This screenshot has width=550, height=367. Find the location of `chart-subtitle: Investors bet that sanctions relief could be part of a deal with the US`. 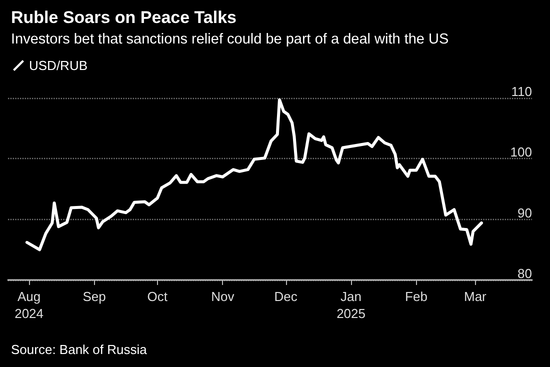

chart-subtitle: Investors bet that sanctions relief could be part of a deal with the US is located at coordinates (230, 40).